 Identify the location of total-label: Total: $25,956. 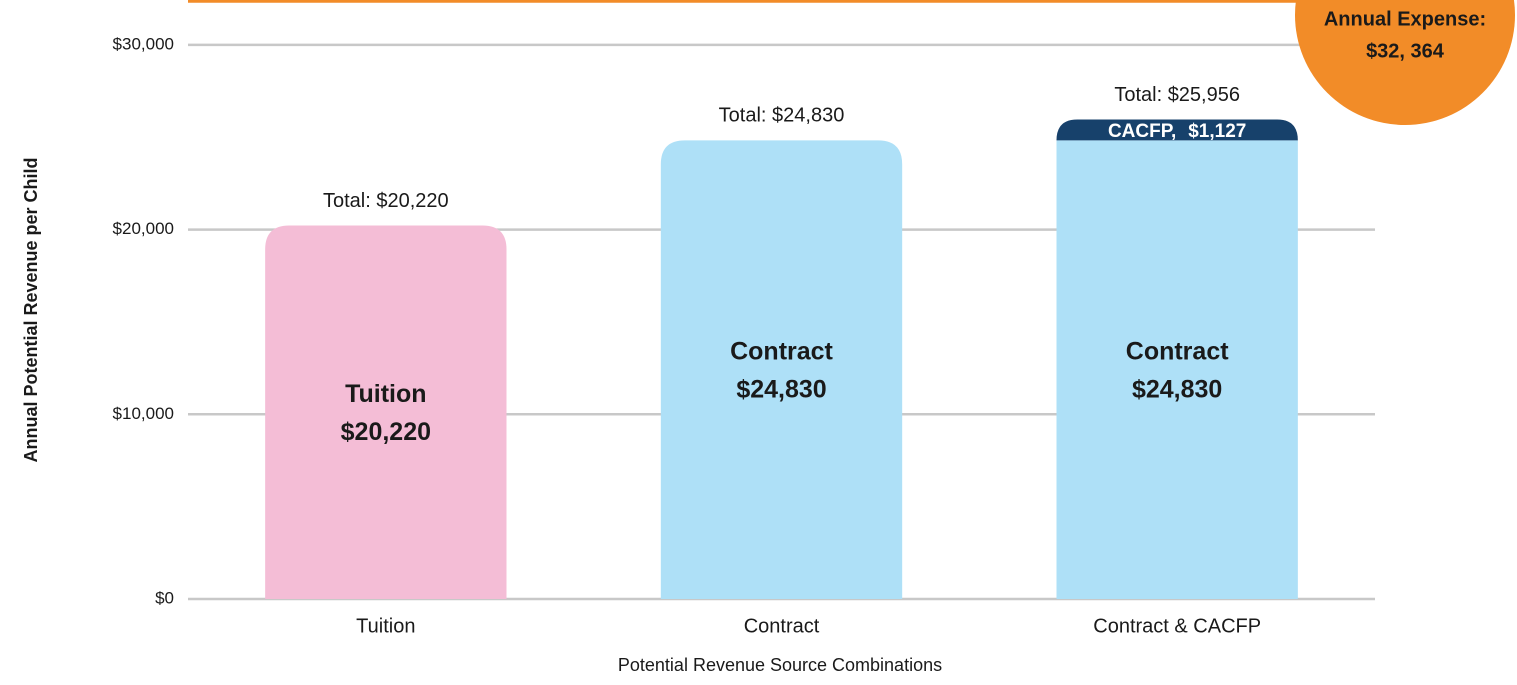
(1177, 95).